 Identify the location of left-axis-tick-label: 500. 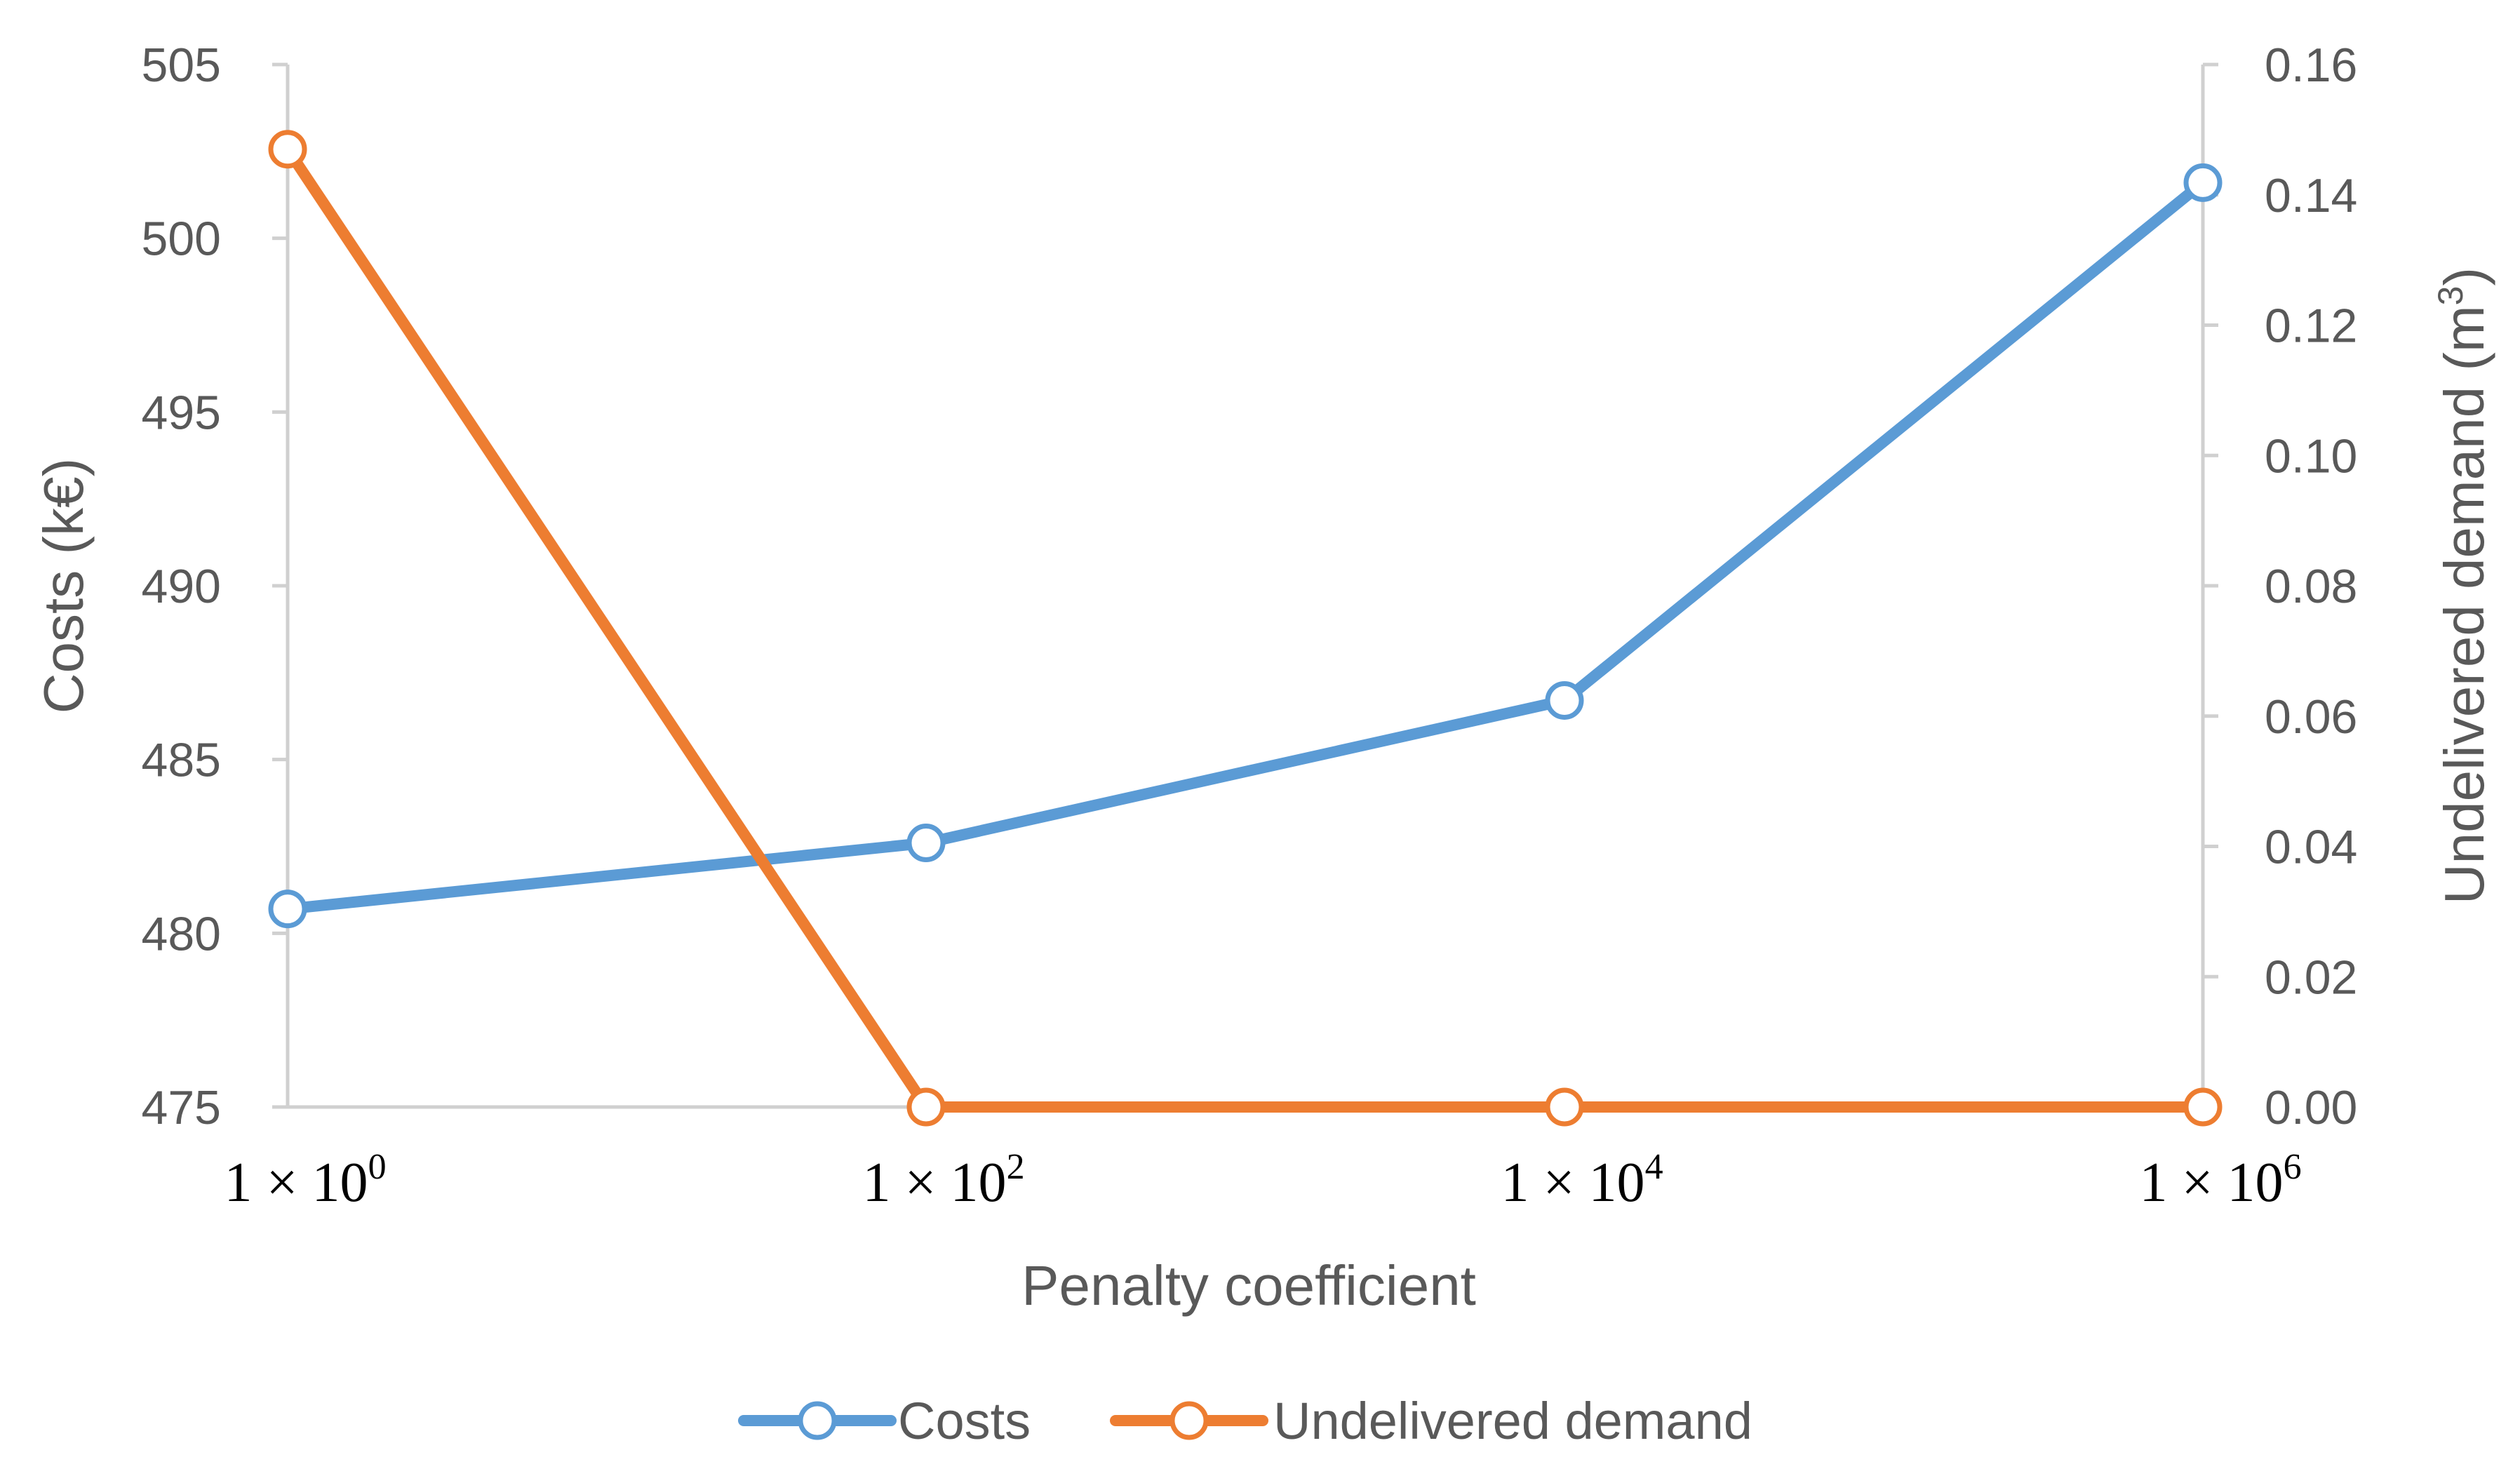
(181, 239).